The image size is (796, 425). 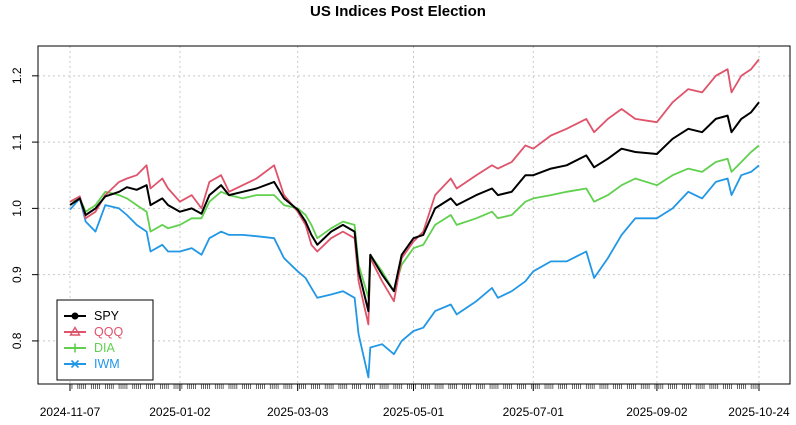 I want to click on y-tick-label: 1.2, so click(x=17, y=75).